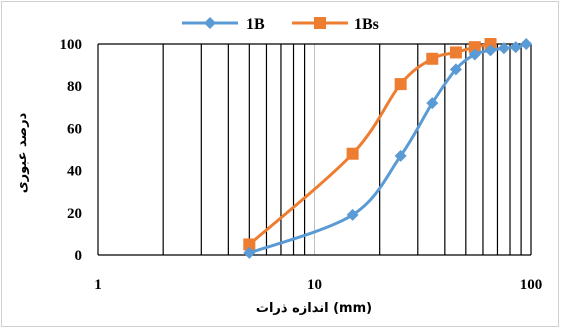 The height and width of the screenshot is (329, 561). What do you see at coordinates (531, 285) in the screenshot?
I see `x-tick-label: 100` at bounding box center [531, 285].